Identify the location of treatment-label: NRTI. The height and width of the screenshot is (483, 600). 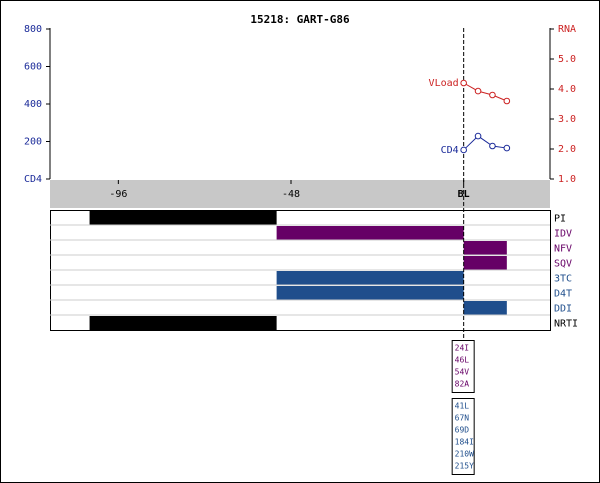
(566, 324).